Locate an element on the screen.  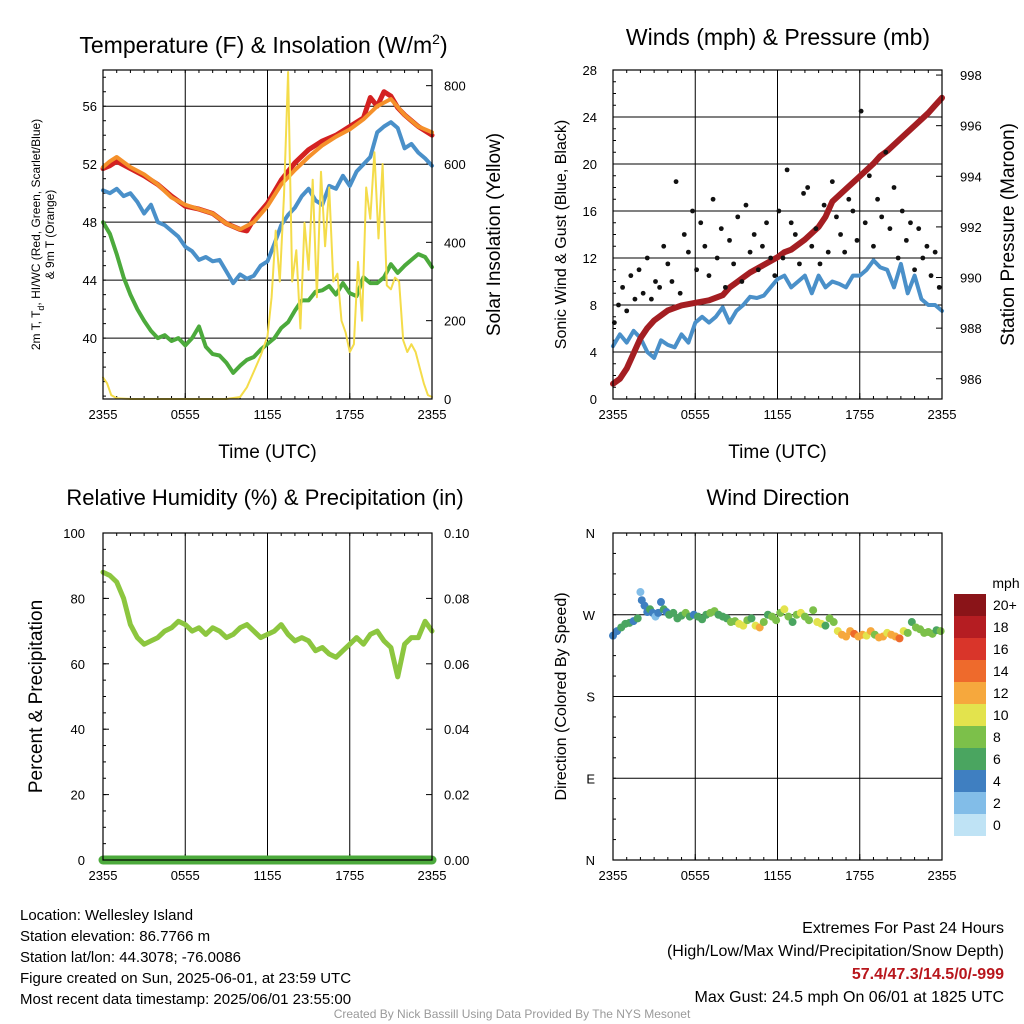
y2-tick-label: 0 is located at coordinates (447, 399).